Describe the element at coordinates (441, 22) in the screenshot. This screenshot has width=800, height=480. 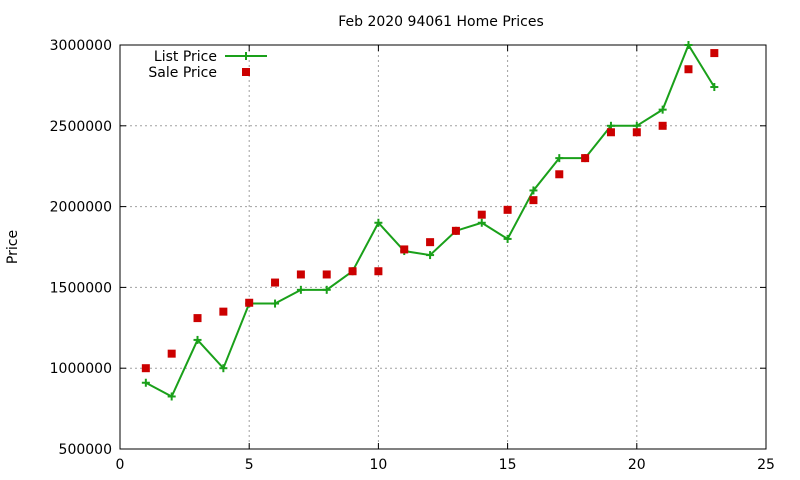
I see `chart-title: Feb 2020 94061 Home Prices` at that location.